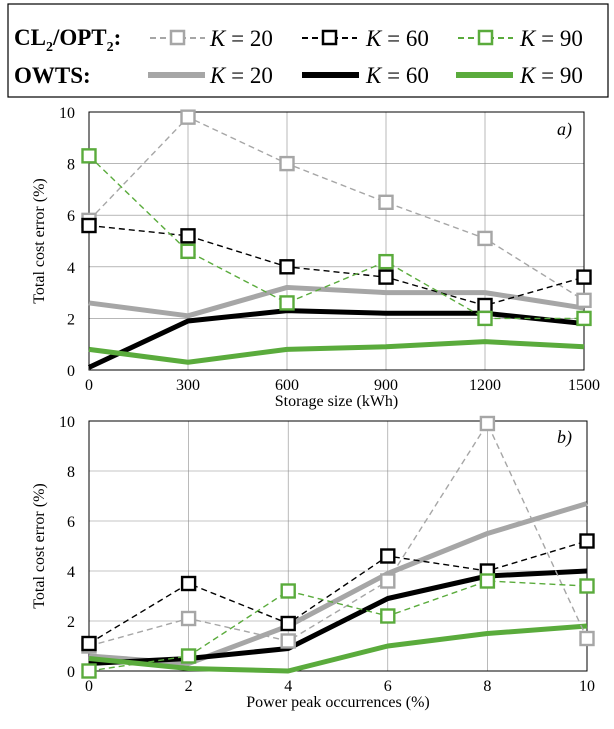 This screenshot has width=614, height=729. What do you see at coordinates (67, 40) in the screenshot?
I see `legend-row1-heading: CL2/OPT2:` at bounding box center [67, 40].